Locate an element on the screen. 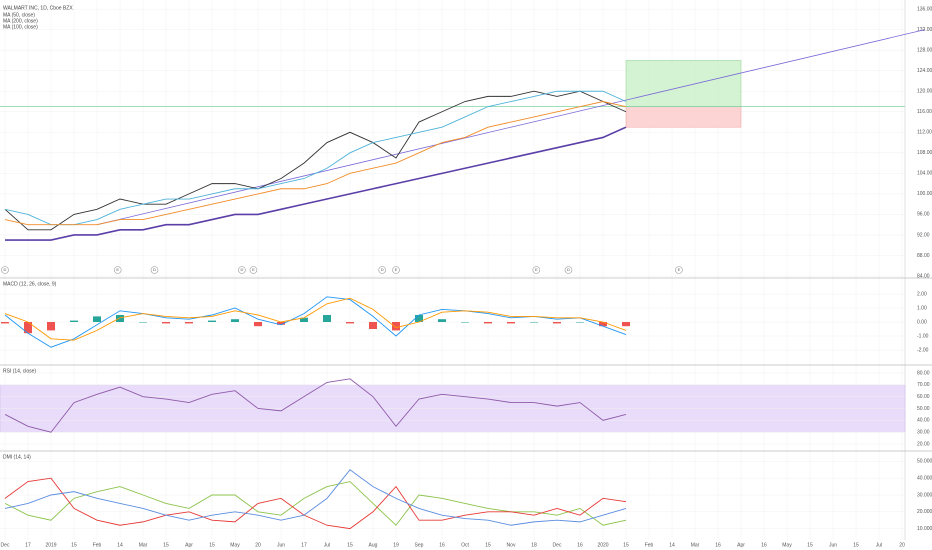  axis-strip is located at coordinates (918, 275).